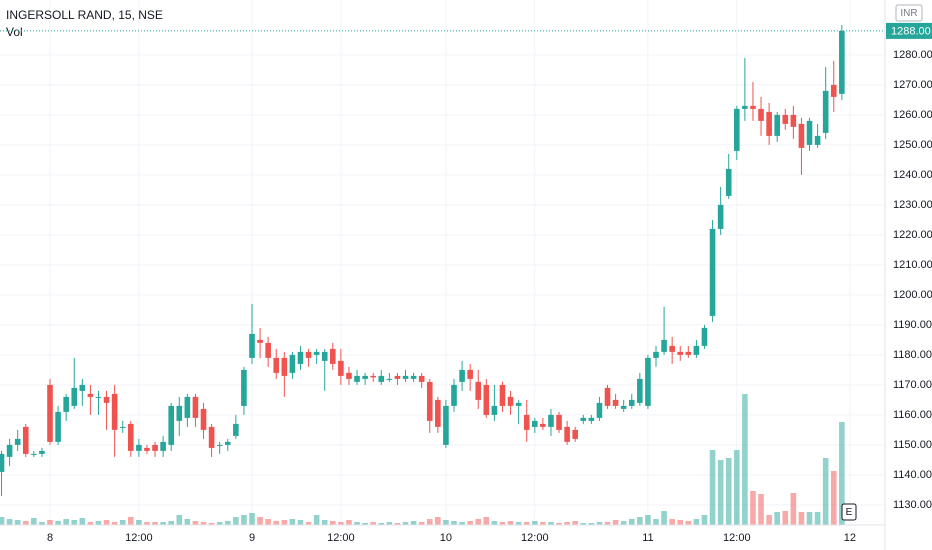 Image resolution: width=932 pixels, height=550 pixels. Describe the element at coordinates (912, 55) in the screenshot. I see `y-tick-label: 1280.00` at that location.